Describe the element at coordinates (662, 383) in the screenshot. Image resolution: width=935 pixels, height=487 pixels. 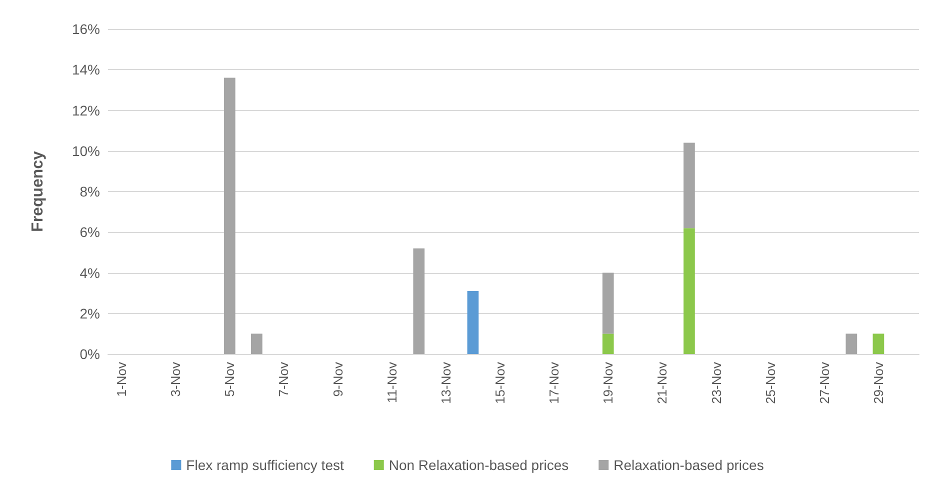
I see `x-tick-label: 21-Nov` at that location.